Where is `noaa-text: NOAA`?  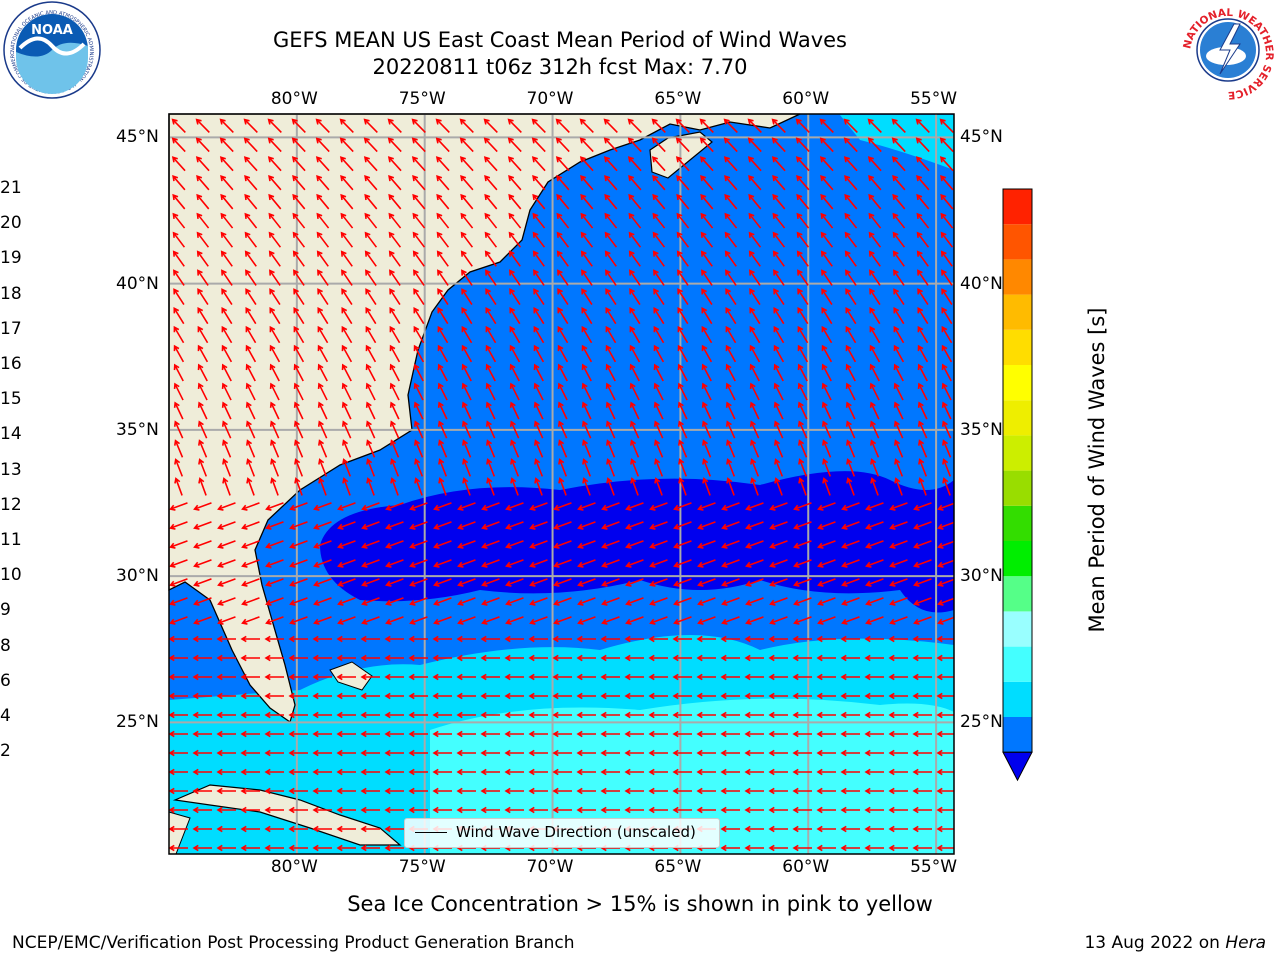 noaa-text: NOAA is located at coordinates (52, 30).